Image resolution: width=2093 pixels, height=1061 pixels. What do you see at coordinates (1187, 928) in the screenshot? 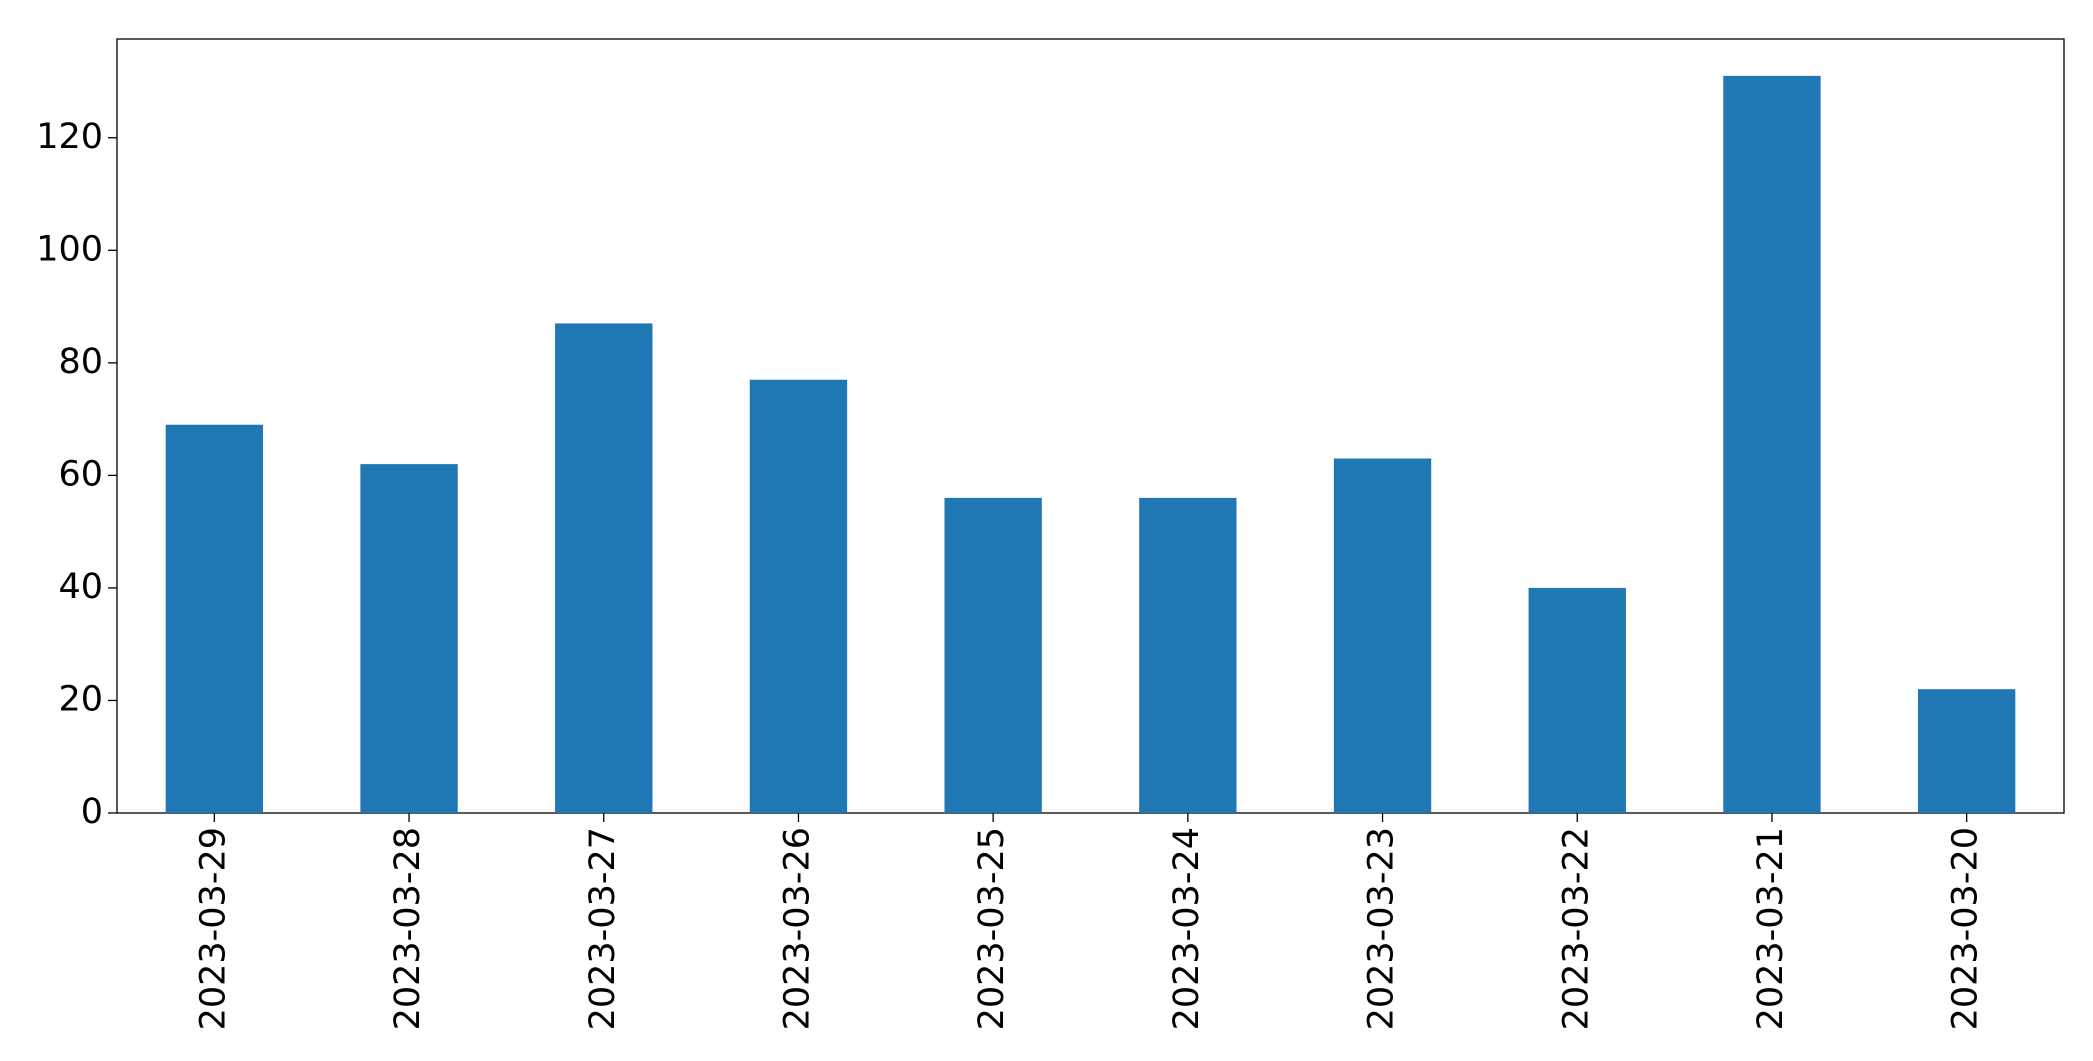
I see `x-tick-label: 2023-03-24` at bounding box center [1187, 928].